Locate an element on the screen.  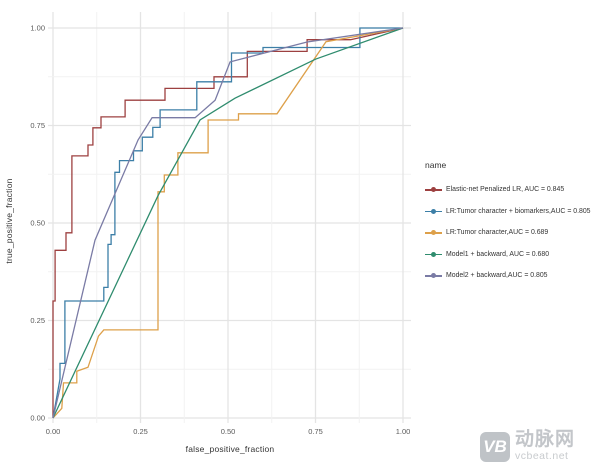
legend-entry-1: Elastic-net Penalized LR, AUC = 0.845 is located at coordinates (512, 190).